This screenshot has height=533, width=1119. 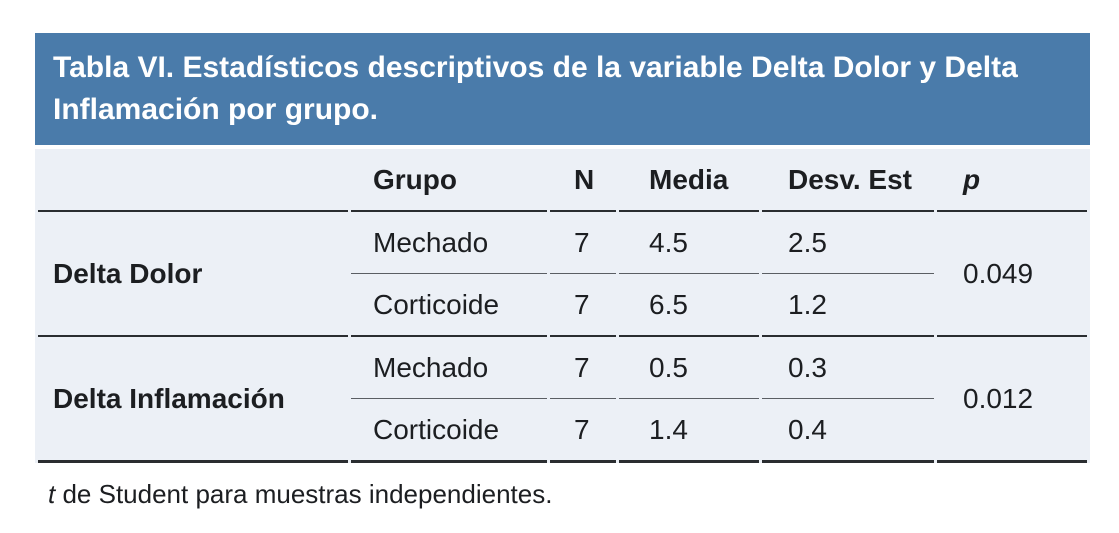 I want to click on col-header-desv-est: Desv. Est, so click(x=848, y=180).